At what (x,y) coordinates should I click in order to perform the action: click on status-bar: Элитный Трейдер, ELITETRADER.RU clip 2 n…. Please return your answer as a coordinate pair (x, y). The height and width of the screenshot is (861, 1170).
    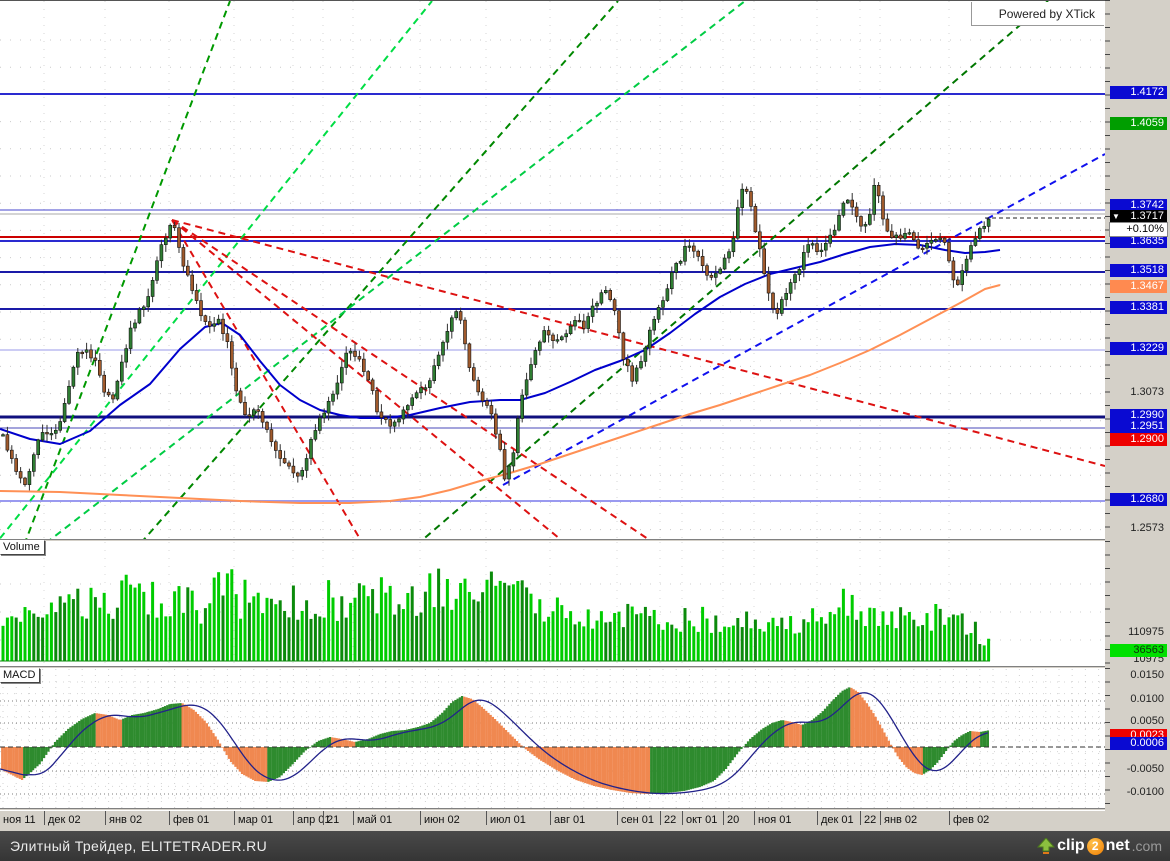
    Looking at the image, I should click on (585, 846).